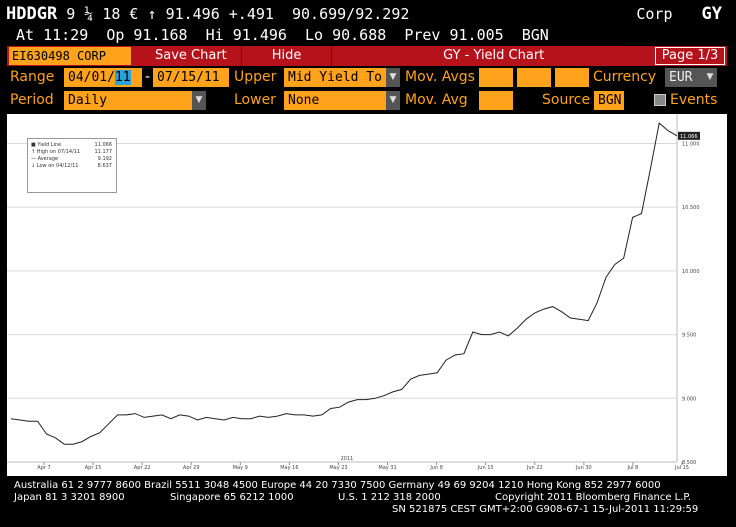  Describe the element at coordinates (335, 100) in the screenshot. I see `lower-select: None` at that location.